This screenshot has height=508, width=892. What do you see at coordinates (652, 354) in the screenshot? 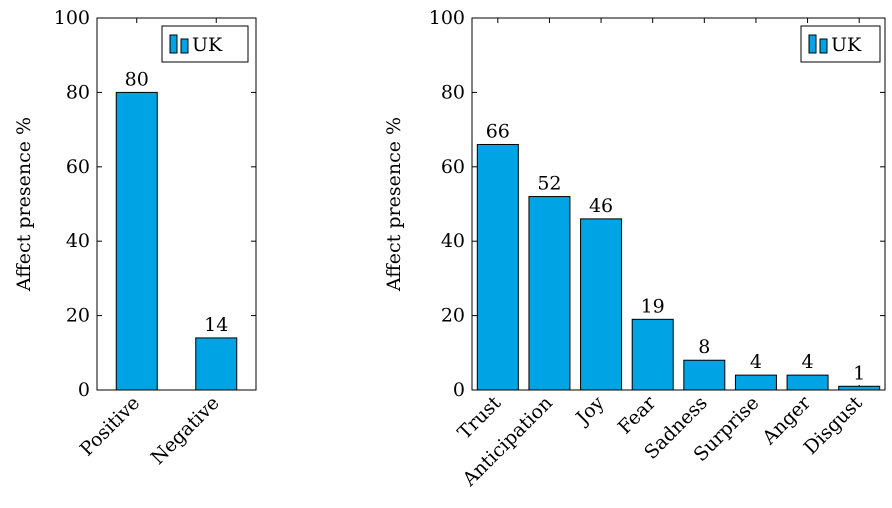
I see `bar-fear` at bounding box center [652, 354].